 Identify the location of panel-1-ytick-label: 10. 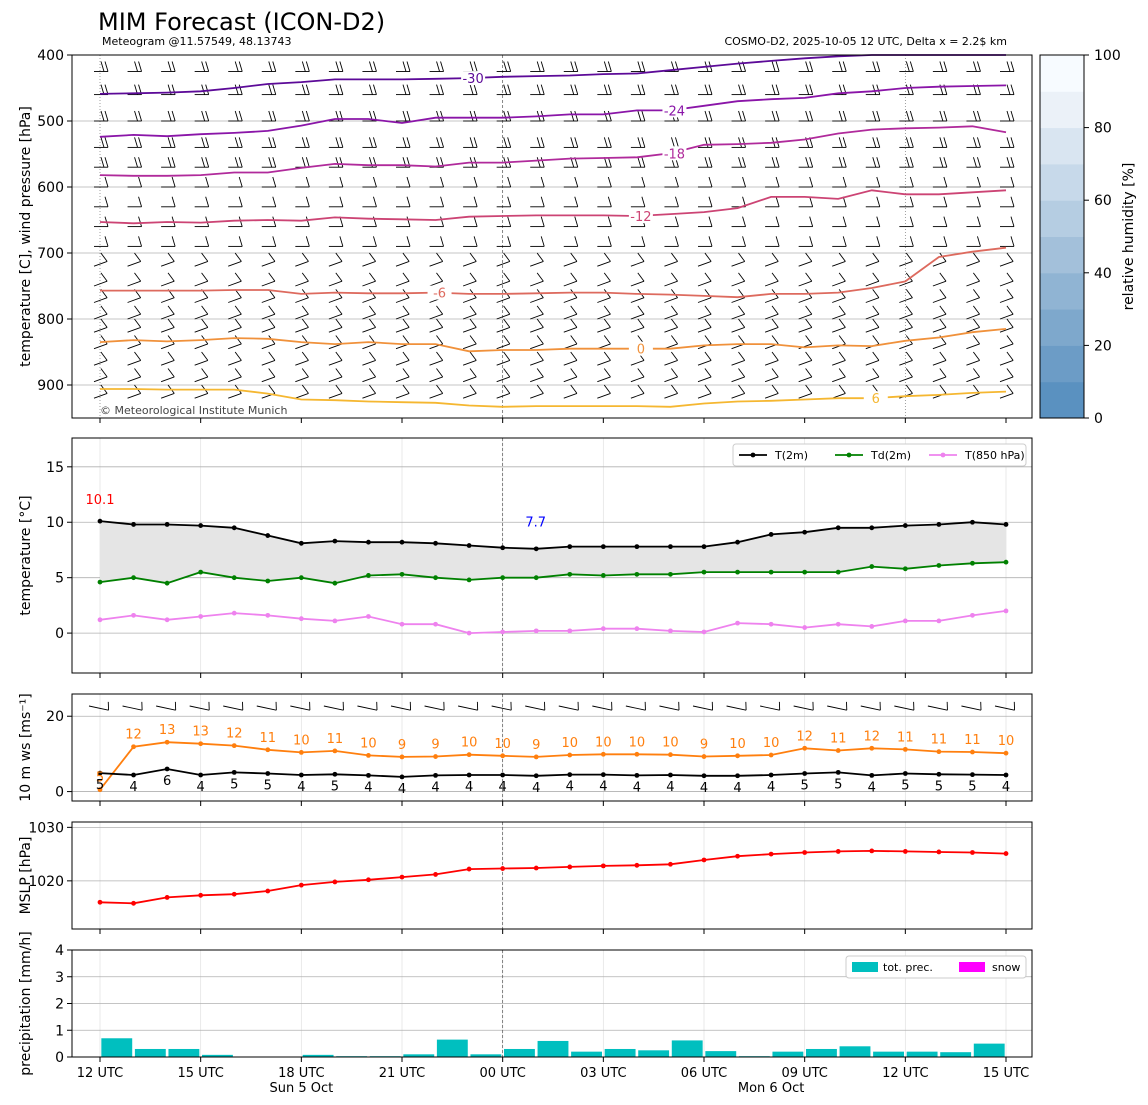
(55, 523).